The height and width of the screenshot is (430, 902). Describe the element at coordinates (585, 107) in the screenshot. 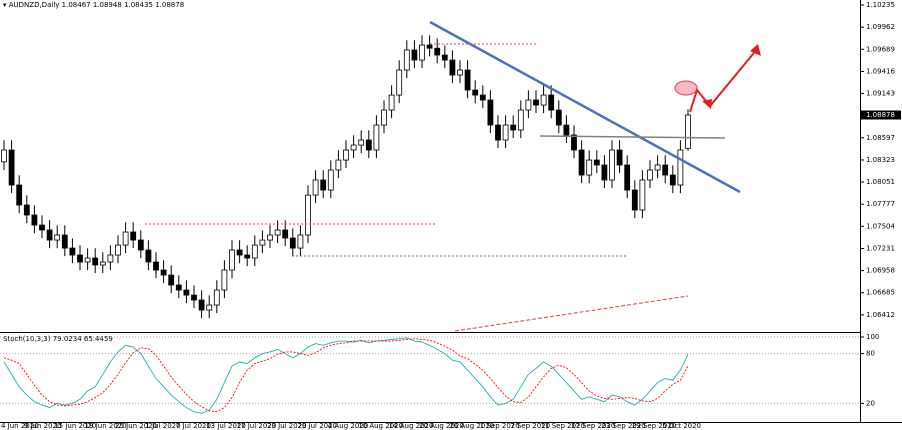

I see `trendline` at that location.